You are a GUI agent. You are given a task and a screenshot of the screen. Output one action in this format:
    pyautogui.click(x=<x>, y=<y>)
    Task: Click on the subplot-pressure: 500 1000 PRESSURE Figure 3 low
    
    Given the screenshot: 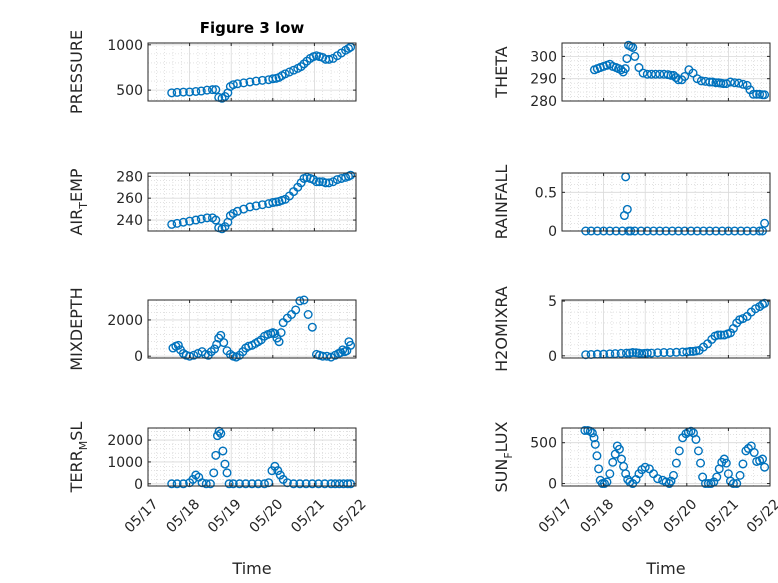 What is the action you would take?
    pyautogui.click(x=212, y=66)
    